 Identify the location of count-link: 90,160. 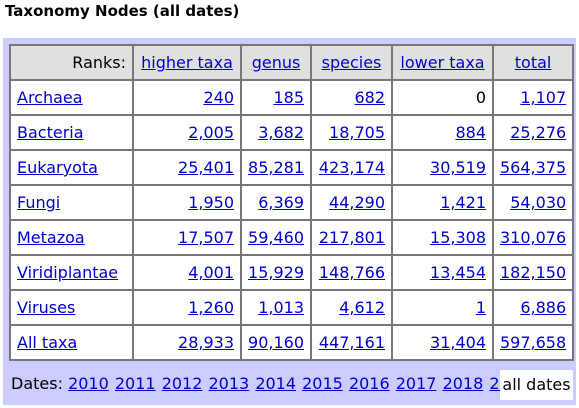
(276, 342).